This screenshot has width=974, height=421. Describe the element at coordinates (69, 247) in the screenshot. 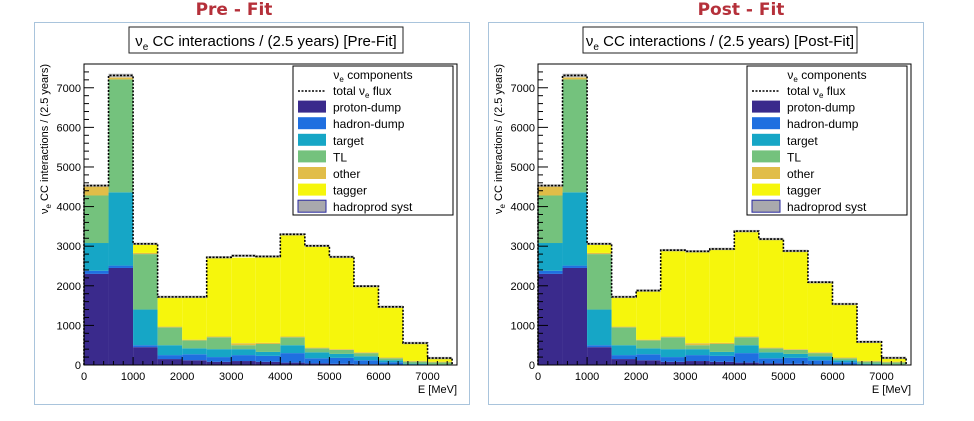

I see `y-tick-label-3000: 3000` at that location.